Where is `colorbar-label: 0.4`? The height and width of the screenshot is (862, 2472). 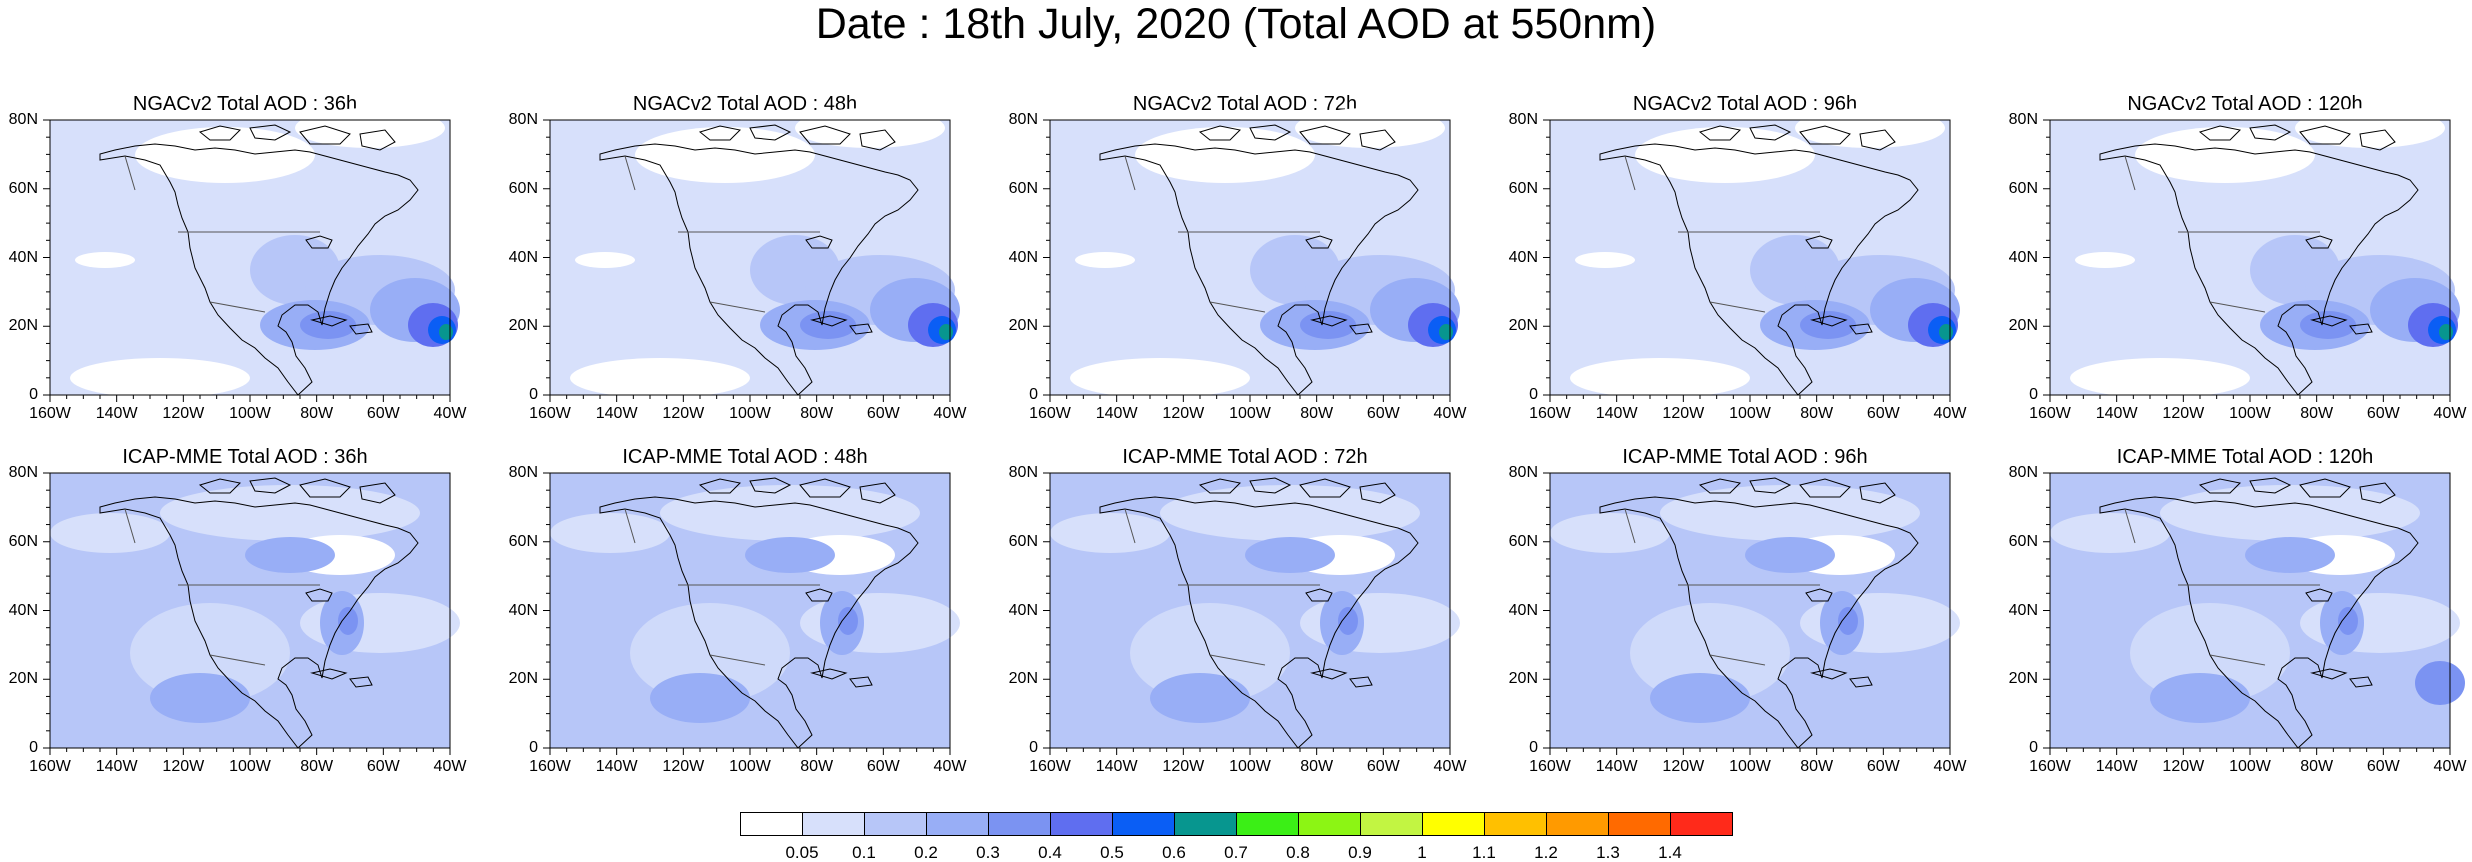 colorbar-label: 0.4 is located at coordinates (1050, 852).